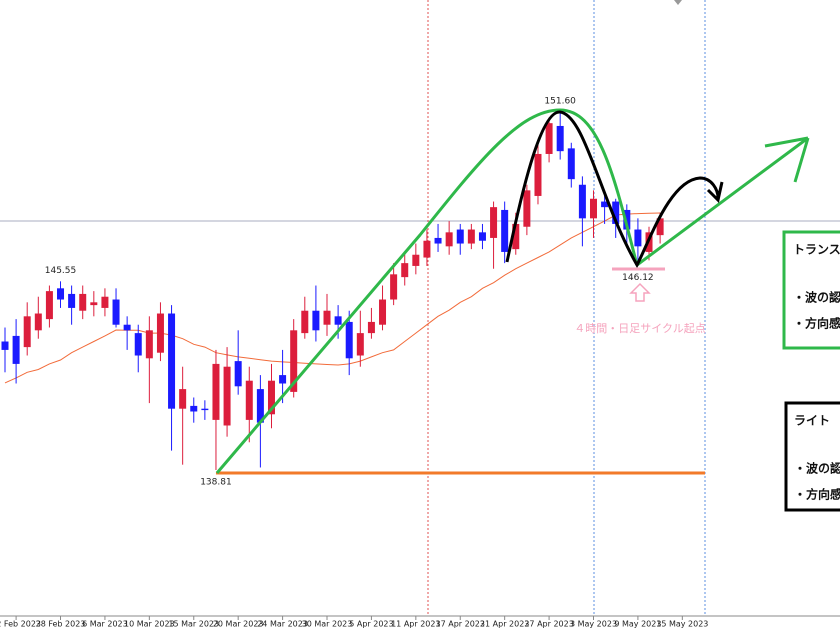 The width and height of the screenshot is (840, 634). What do you see at coordinates (61, 271) in the screenshot?
I see `price-label: 145.55` at bounding box center [61, 271].